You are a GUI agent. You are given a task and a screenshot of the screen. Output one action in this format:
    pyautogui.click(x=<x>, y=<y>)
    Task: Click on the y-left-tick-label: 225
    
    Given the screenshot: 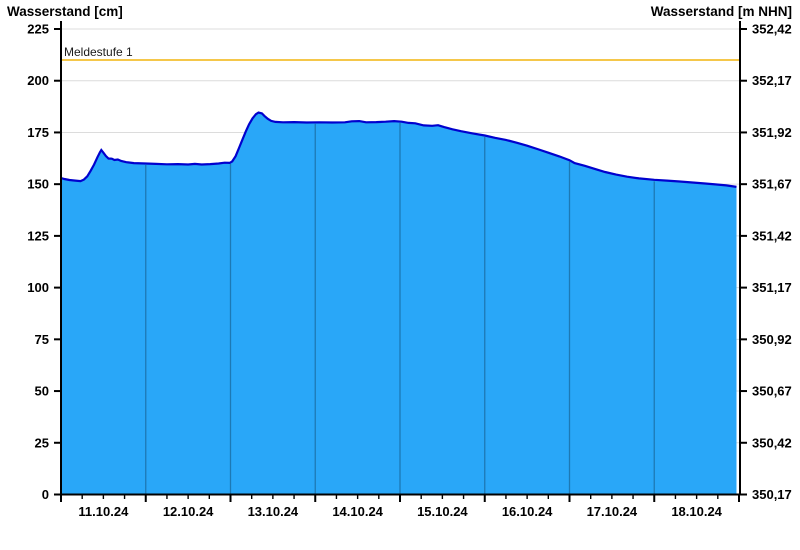 What is the action you would take?
    pyautogui.click(x=38, y=29)
    